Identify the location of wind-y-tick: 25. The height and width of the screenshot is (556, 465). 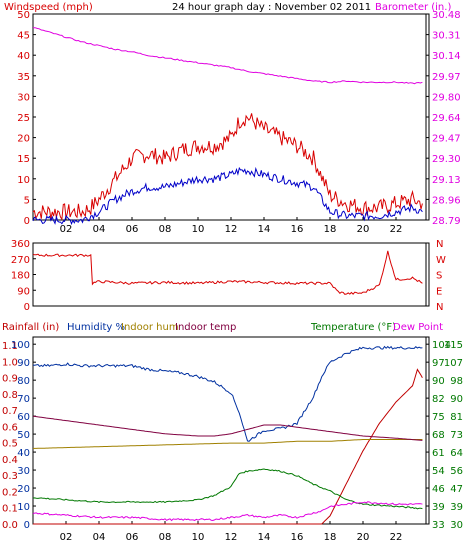
(23, 118).